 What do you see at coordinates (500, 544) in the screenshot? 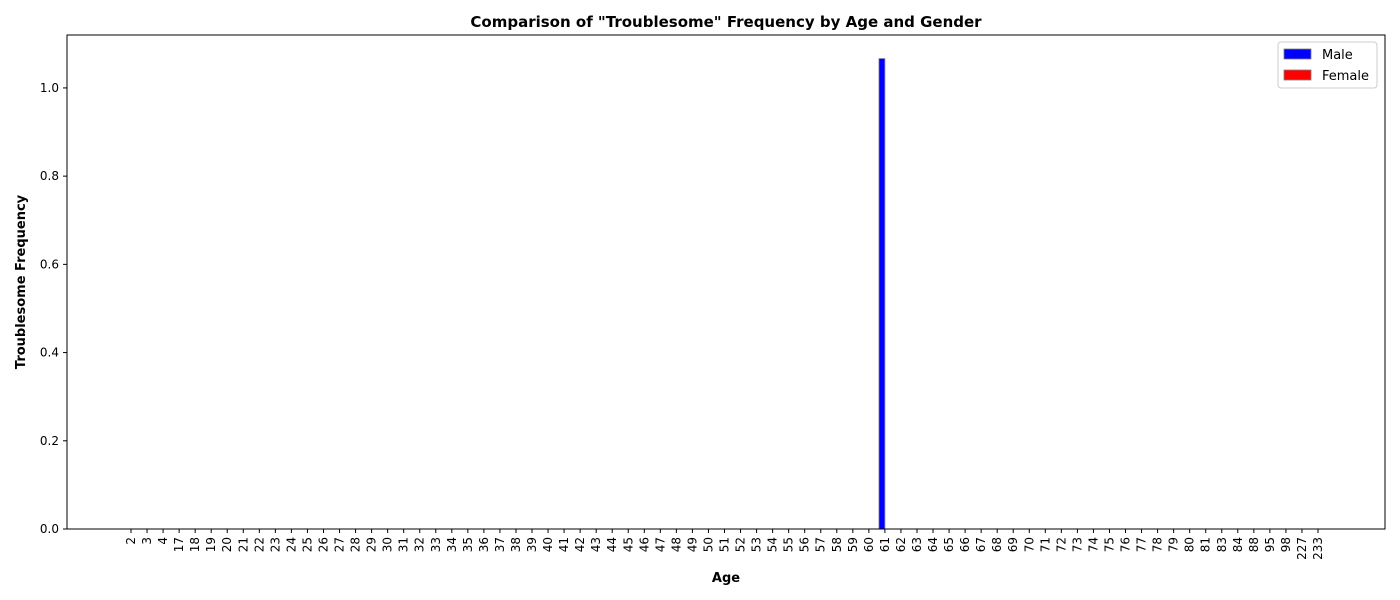
I see `x-tick-label: 37` at bounding box center [500, 544].